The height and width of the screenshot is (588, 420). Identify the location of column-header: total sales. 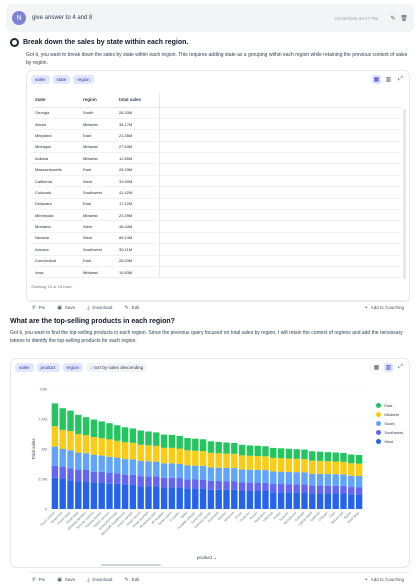
(137, 100).